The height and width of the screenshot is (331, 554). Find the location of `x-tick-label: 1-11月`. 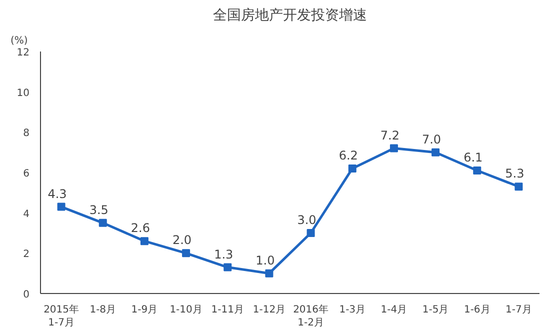

x-tick-label: 1-11月 is located at coordinates (227, 310).